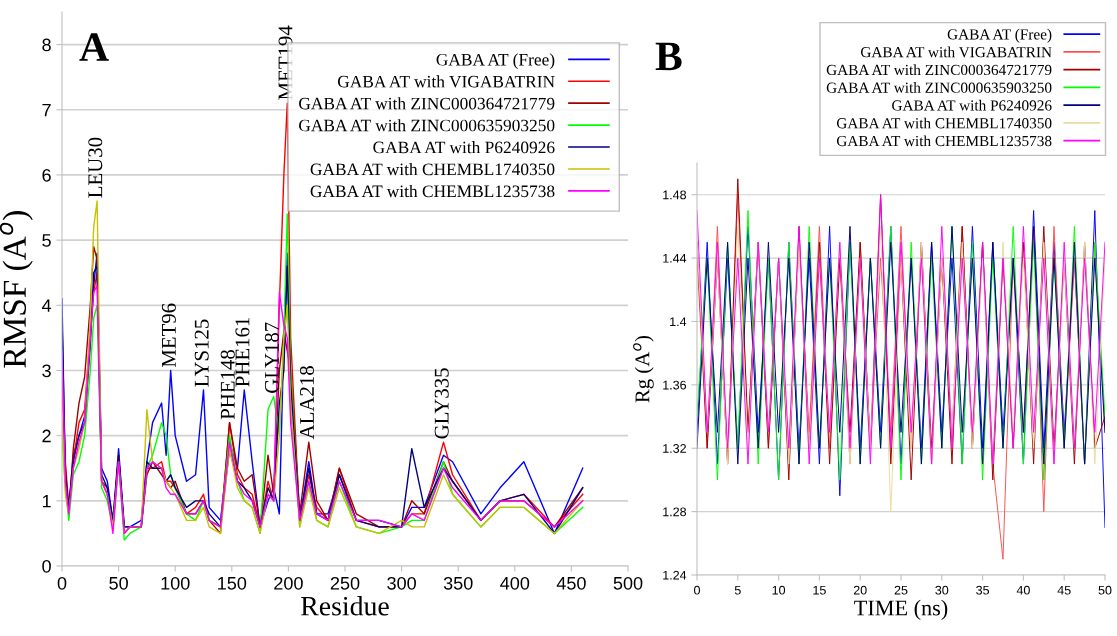 This screenshot has height=636, width=1117. Describe the element at coordinates (675, 385) in the screenshot. I see `y-tick-label: 1.36` at that location.